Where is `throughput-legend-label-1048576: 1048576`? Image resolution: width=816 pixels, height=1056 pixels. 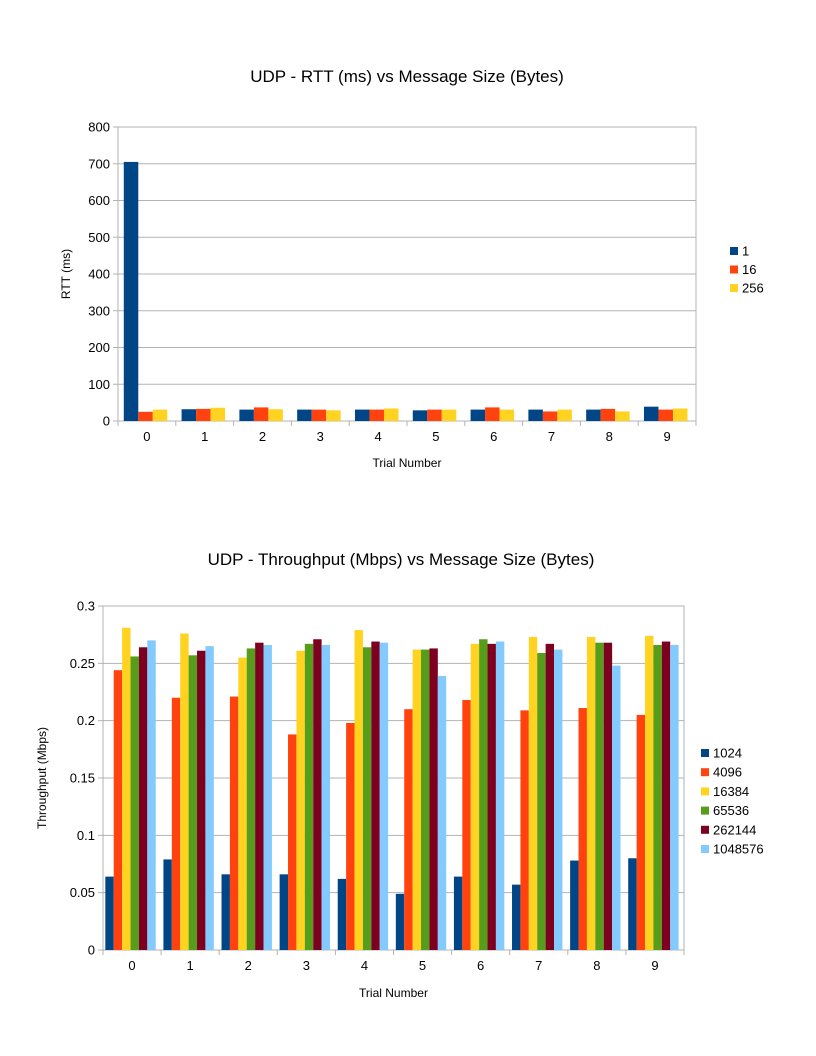 throughput-legend-label-1048576: 1048576 is located at coordinates (738, 849).